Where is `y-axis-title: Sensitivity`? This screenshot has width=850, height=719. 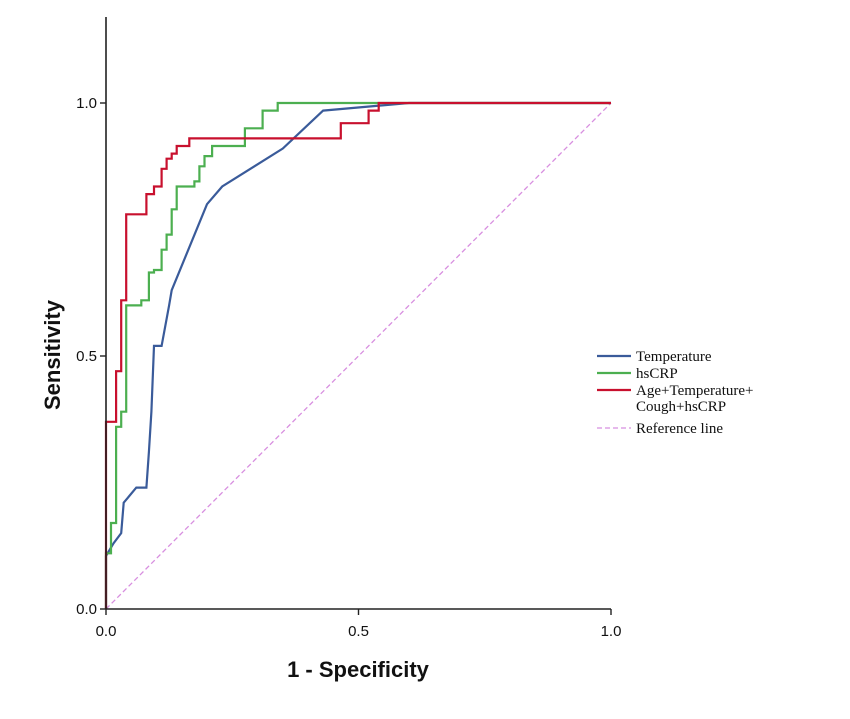 y-axis-title: Sensitivity is located at coordinates (52, 354).